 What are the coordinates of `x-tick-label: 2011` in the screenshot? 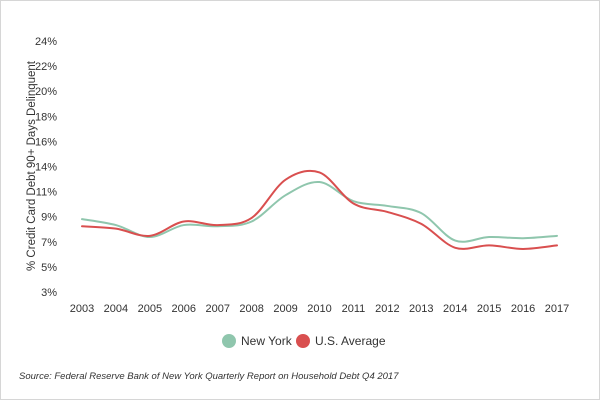 It's located at (354, 309).